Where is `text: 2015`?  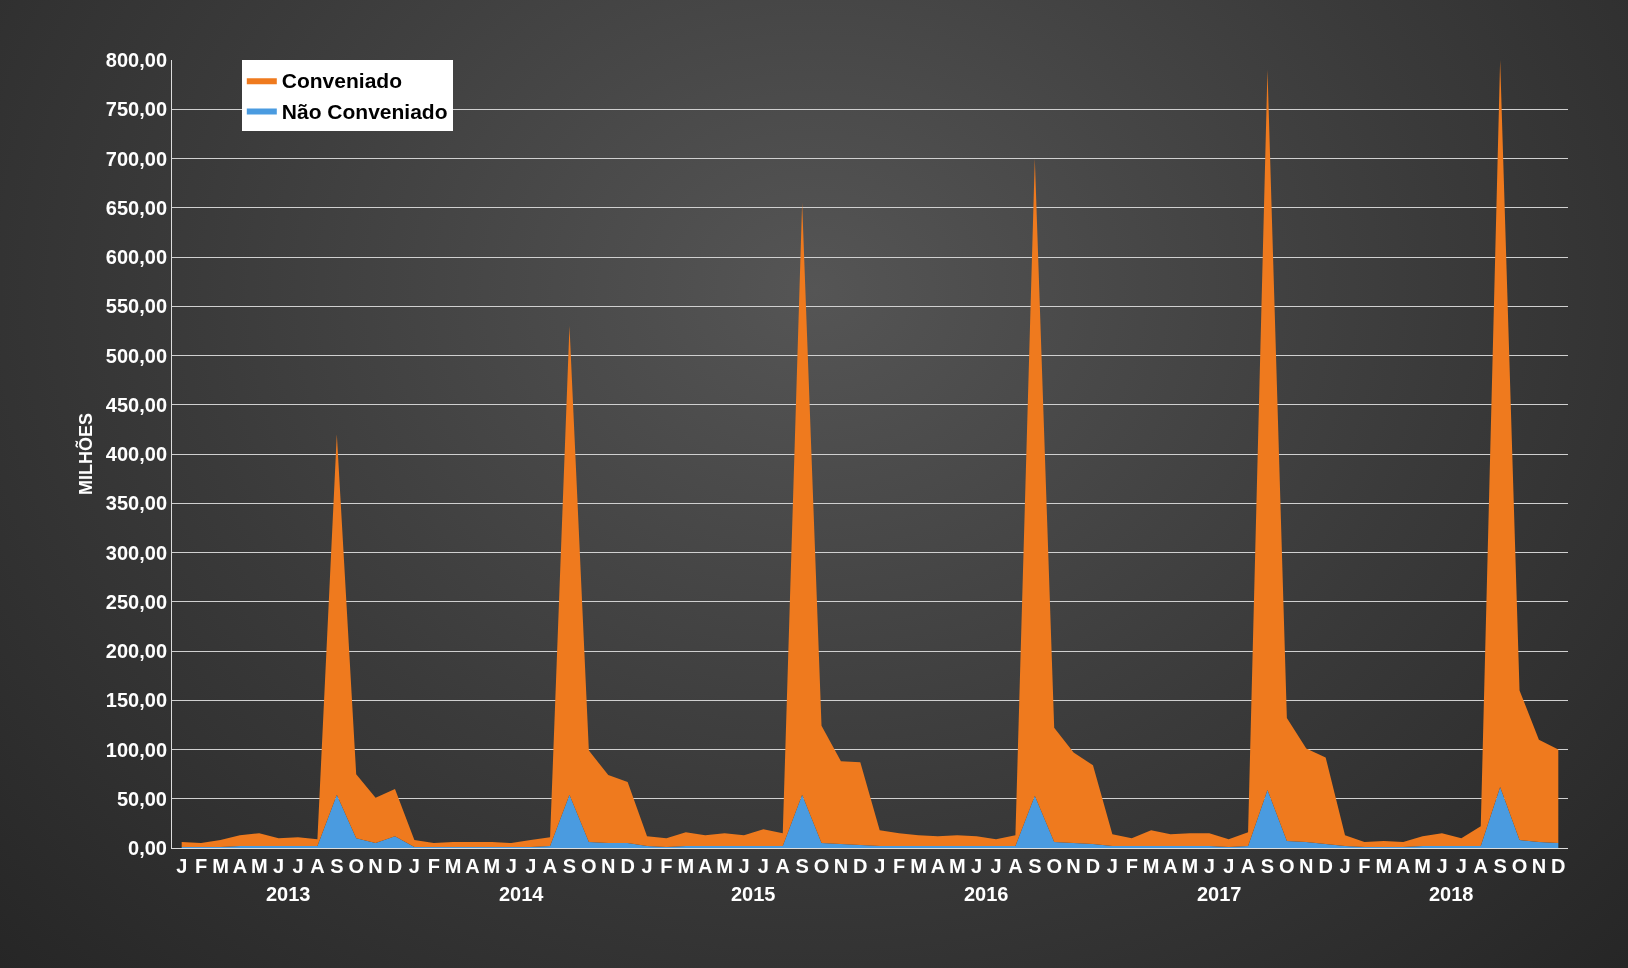 text: 2015 is located at coordinates (753, 894).